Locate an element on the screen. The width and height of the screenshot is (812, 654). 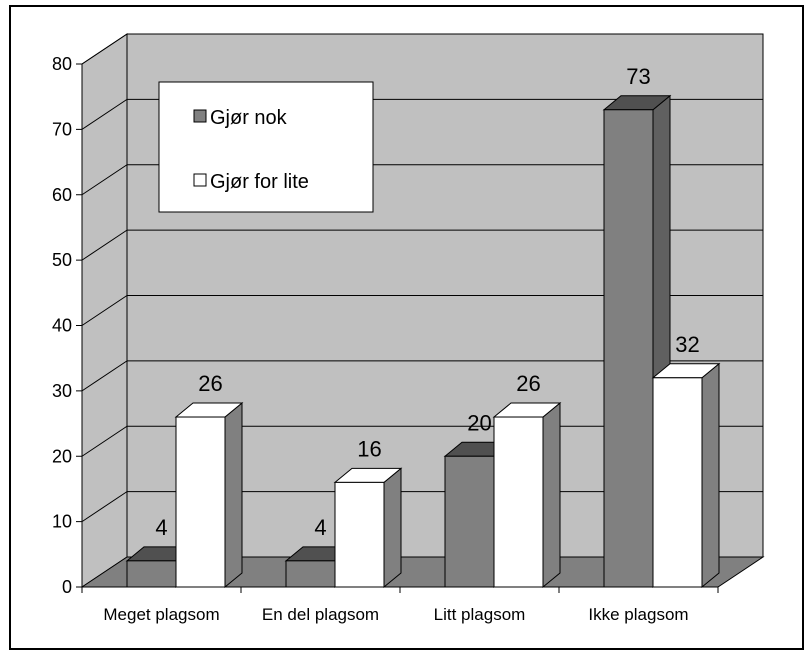
y-tick-label: 10 is located at coordinates (62, 522).